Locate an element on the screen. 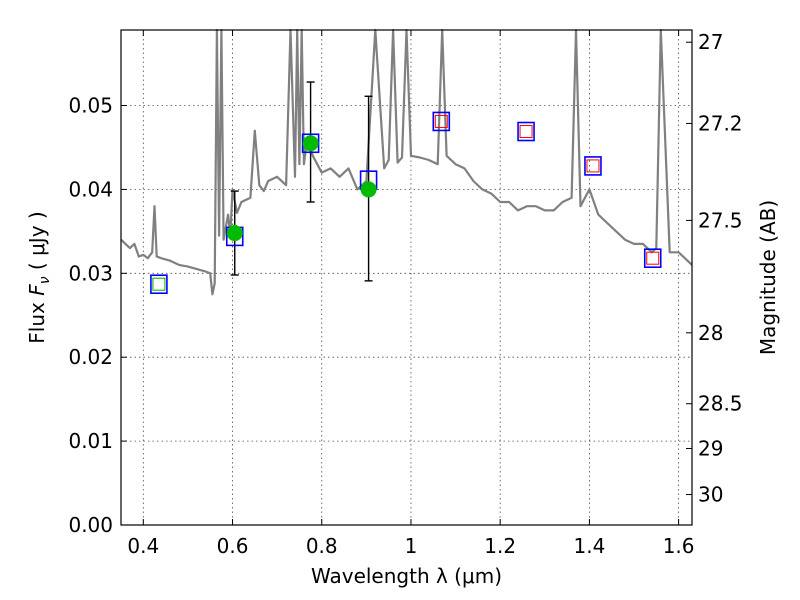 The image size is (800, 600). x-tick-label: 1.2 is located at coordinates (500, 546).